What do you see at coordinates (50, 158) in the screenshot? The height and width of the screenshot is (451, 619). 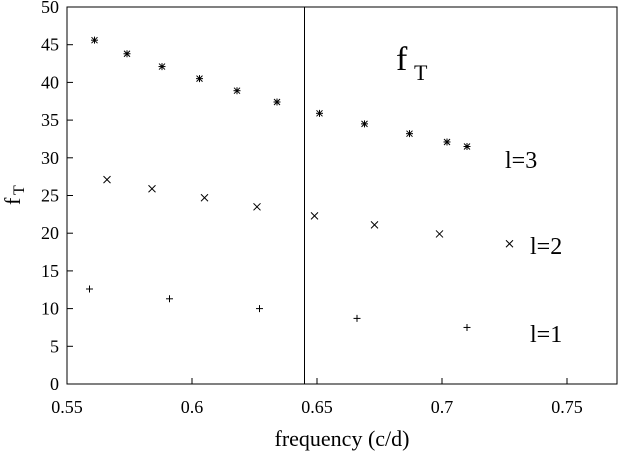 I see `y-tick-label: 30` at bounding box center [50, 158].